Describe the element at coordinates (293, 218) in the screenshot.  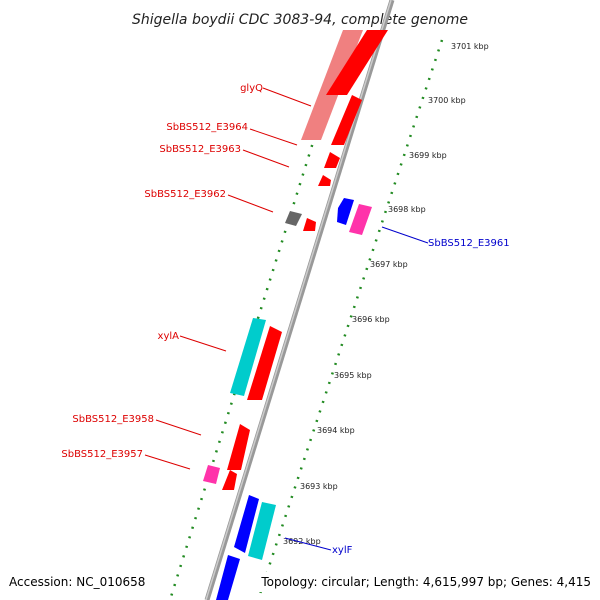
I see `feature-grey-block` at that location.